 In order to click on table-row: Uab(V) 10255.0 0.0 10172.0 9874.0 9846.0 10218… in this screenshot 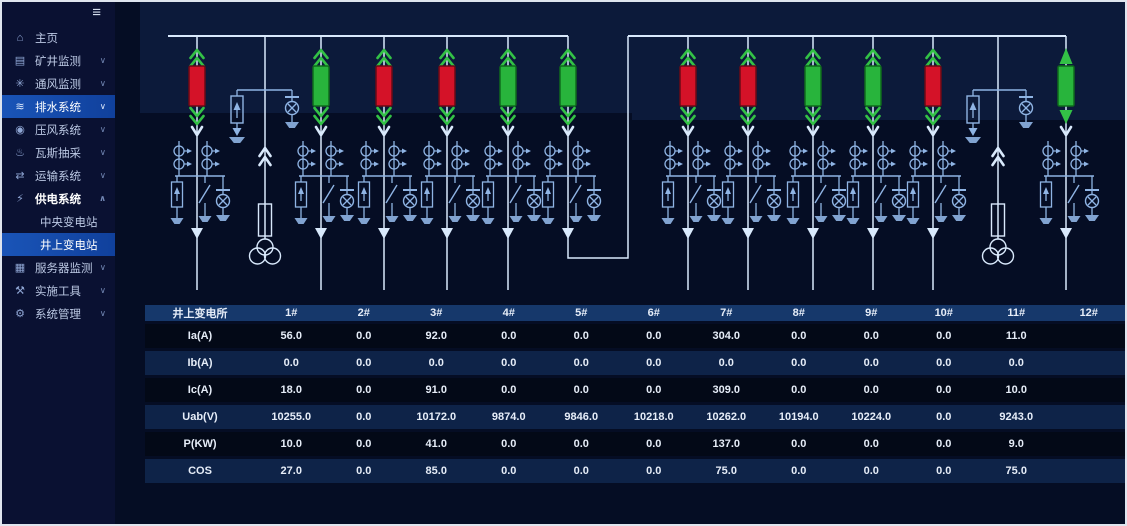, I will do `click(635, 417)`.